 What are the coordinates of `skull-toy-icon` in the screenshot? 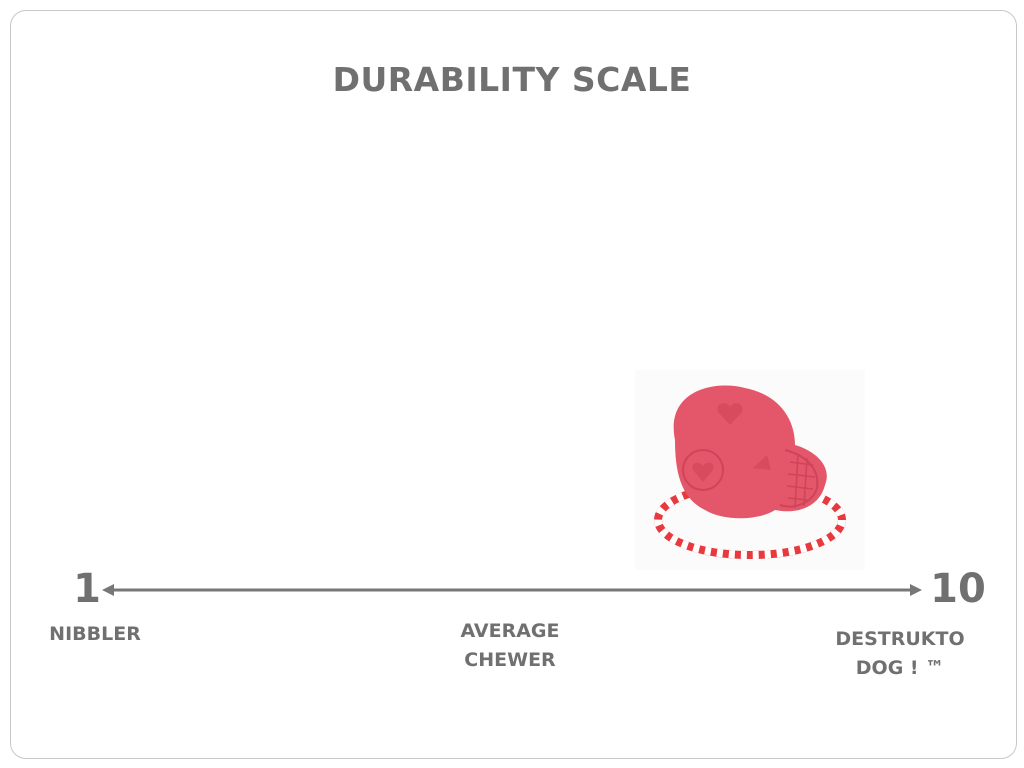 It's located at (750, 470).